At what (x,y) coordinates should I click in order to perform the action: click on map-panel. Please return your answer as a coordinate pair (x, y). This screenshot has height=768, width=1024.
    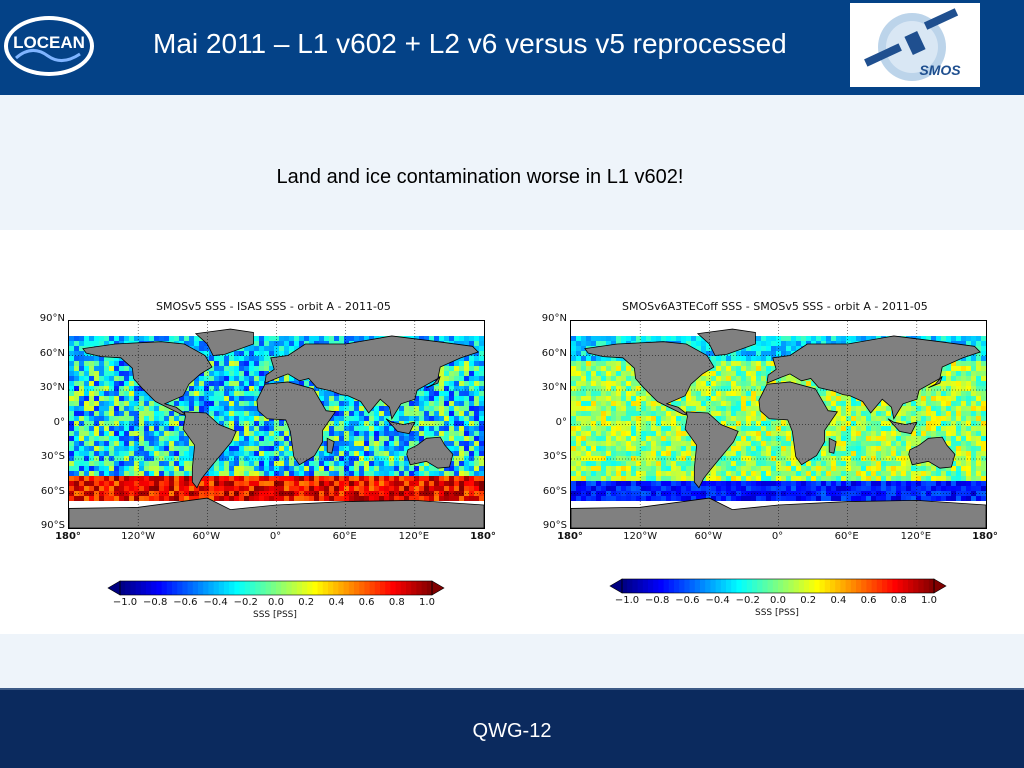
    Looking at the image, I should click on (778, 424).